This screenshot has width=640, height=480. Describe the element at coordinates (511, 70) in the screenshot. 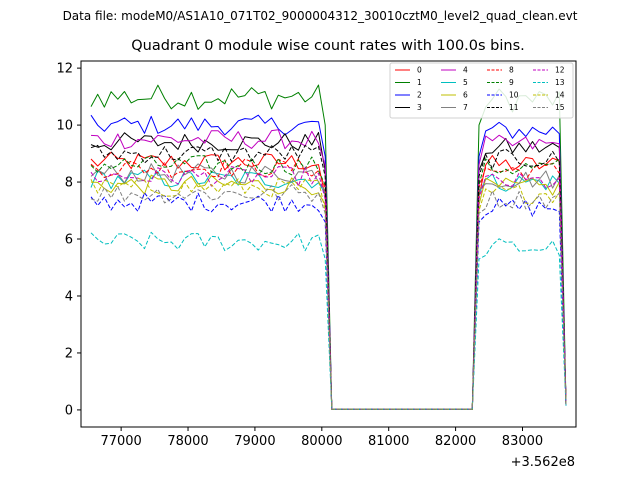

I see `legend-label: 8` at that location.